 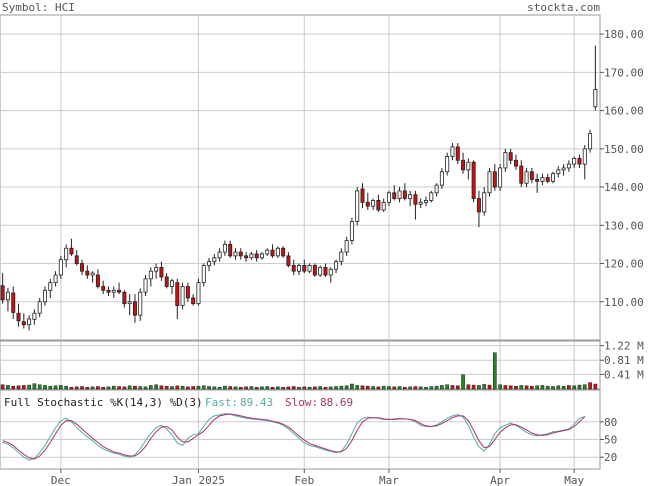 I want to click on slow-line, so click(x=294, y=436).